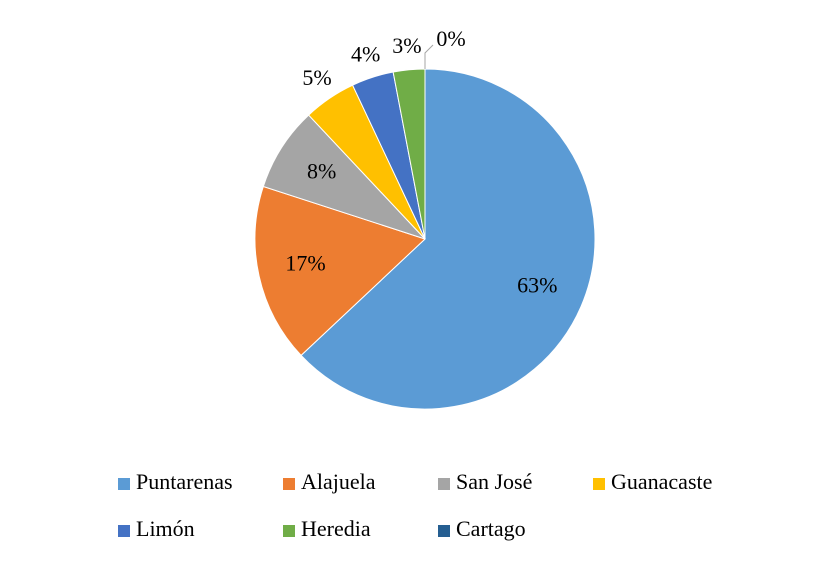 This screenshot has height=573, width=839. I want to click on legend-label: Cartago, so click(491, 528).